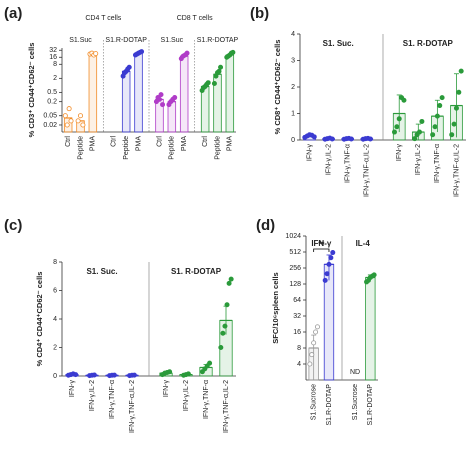 The image size is (474, 450). I want to click on y-axis-label: % CD8⁺ CD44⁺CD62⁻ cells, so click(277, 87).